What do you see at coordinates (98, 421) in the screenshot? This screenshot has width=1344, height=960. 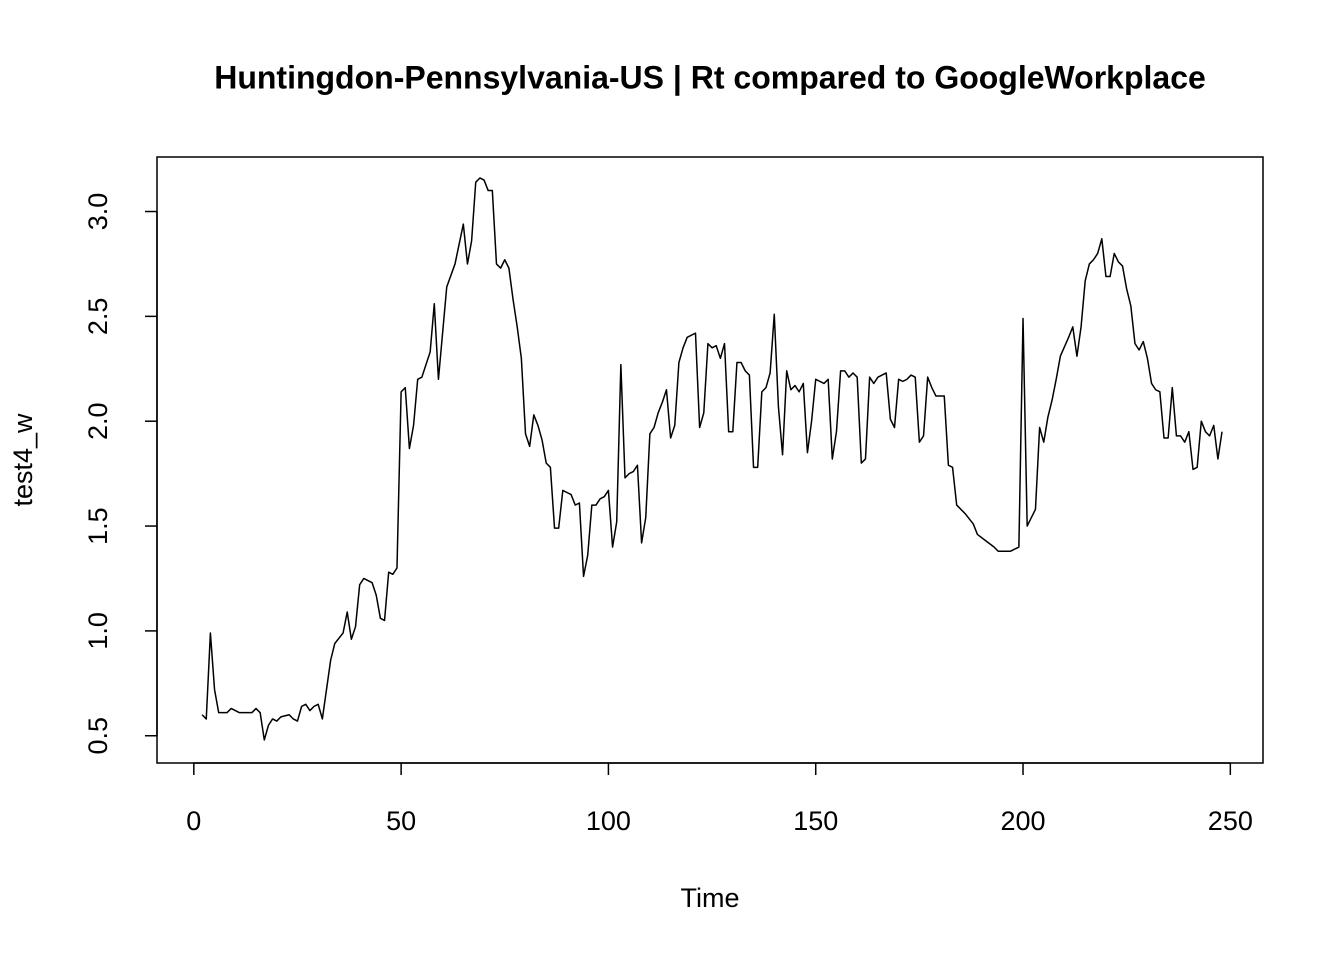 I see `y-tick-label: 2.0` at bounding box center [98, 421].